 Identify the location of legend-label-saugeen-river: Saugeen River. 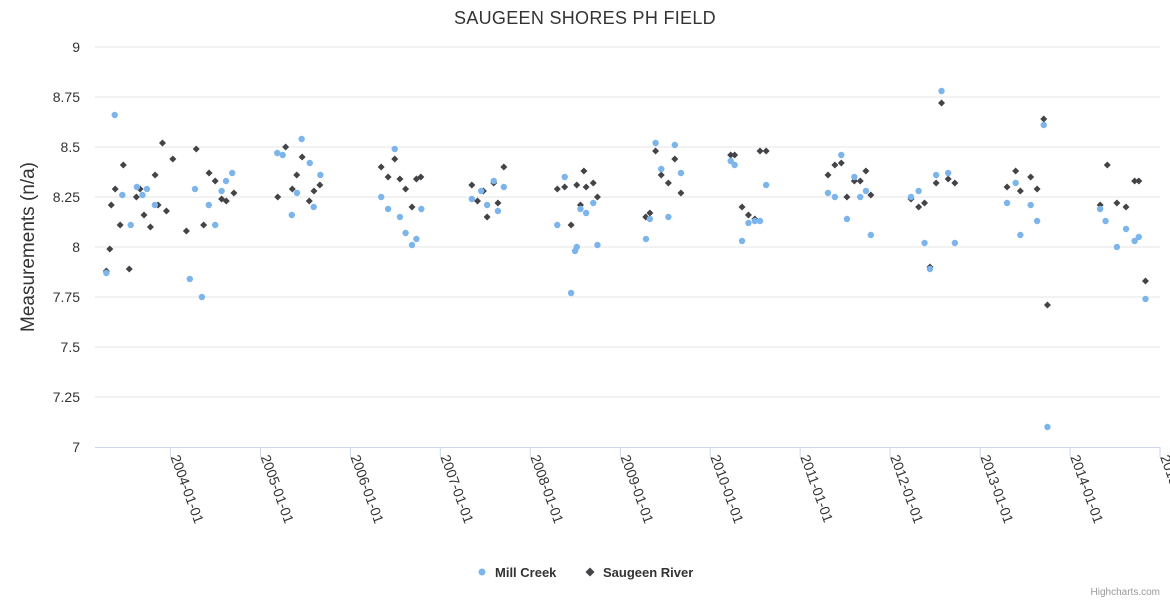
(648, 572).